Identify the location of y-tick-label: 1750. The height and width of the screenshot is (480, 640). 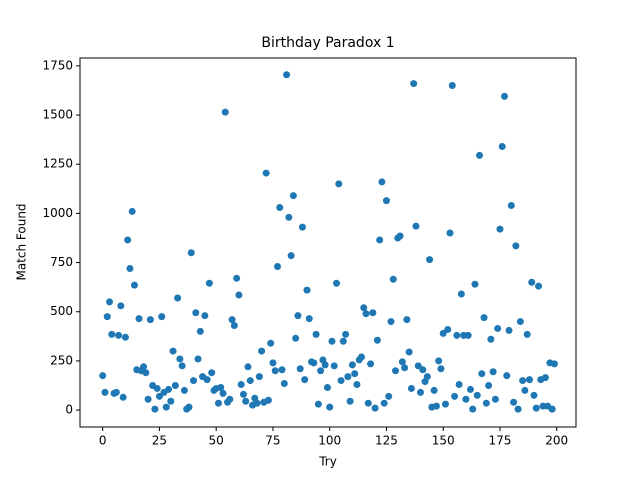
(57, 65).